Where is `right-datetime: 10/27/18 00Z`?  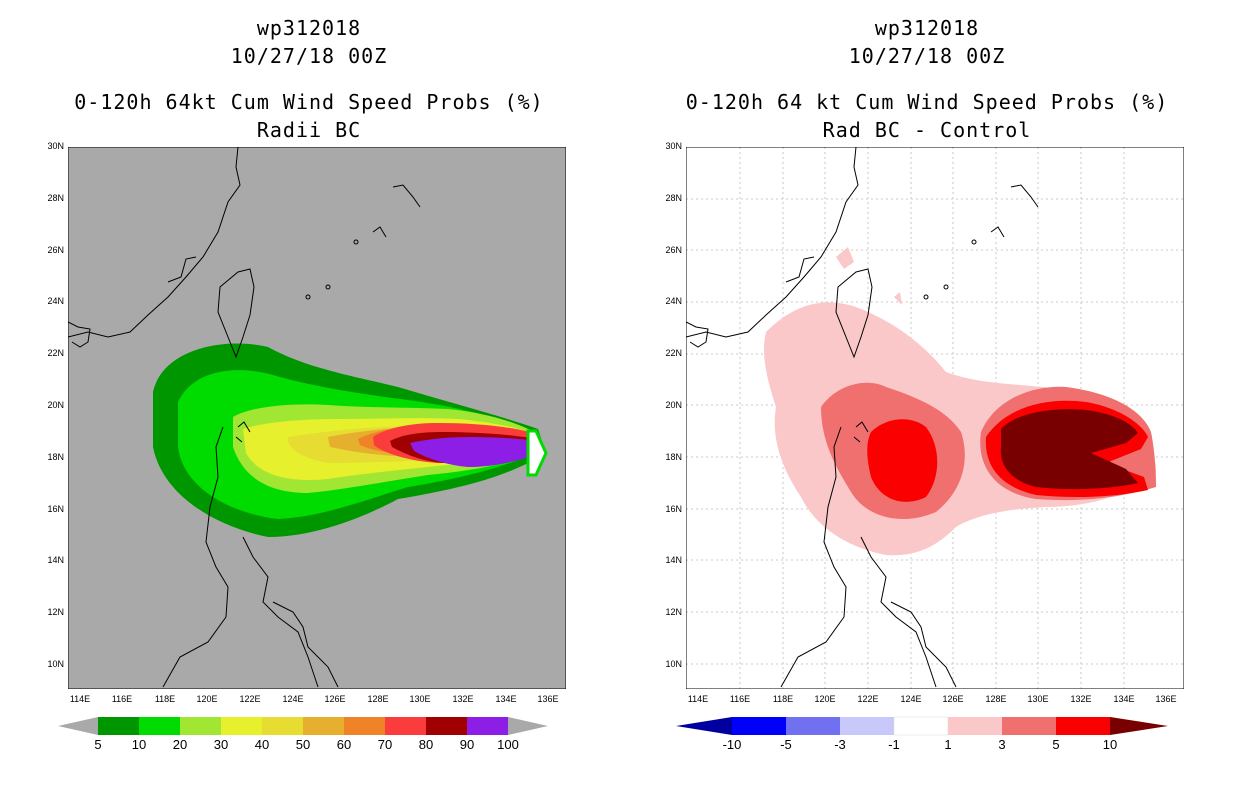
right-datetime: 10/27/18 00Z is located at coordinates (927, 56).